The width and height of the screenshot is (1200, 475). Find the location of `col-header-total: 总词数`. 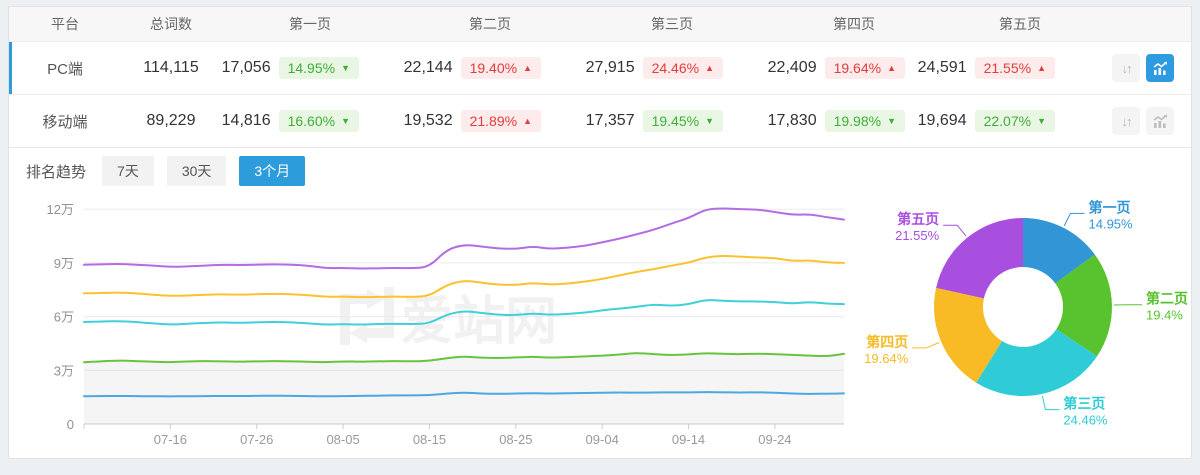

col-header-total: 总词数 is located at coordinates (171, 24).